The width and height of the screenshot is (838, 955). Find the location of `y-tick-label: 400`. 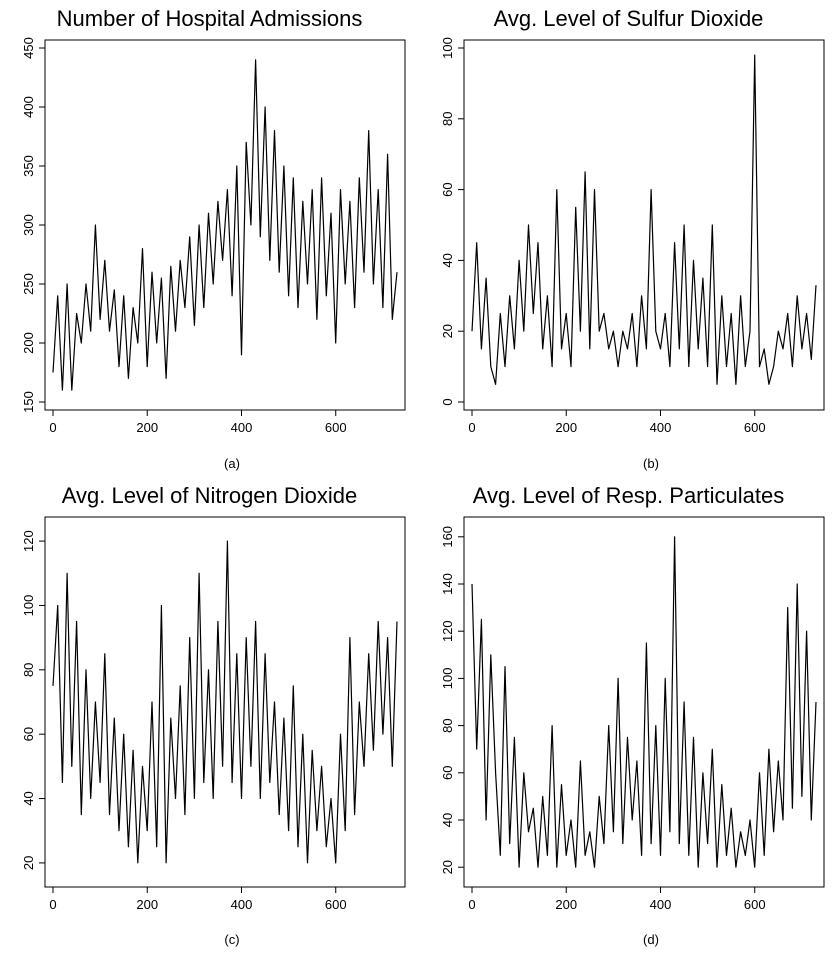

y-tick-label: 400 is located at coordinates (28, 107).